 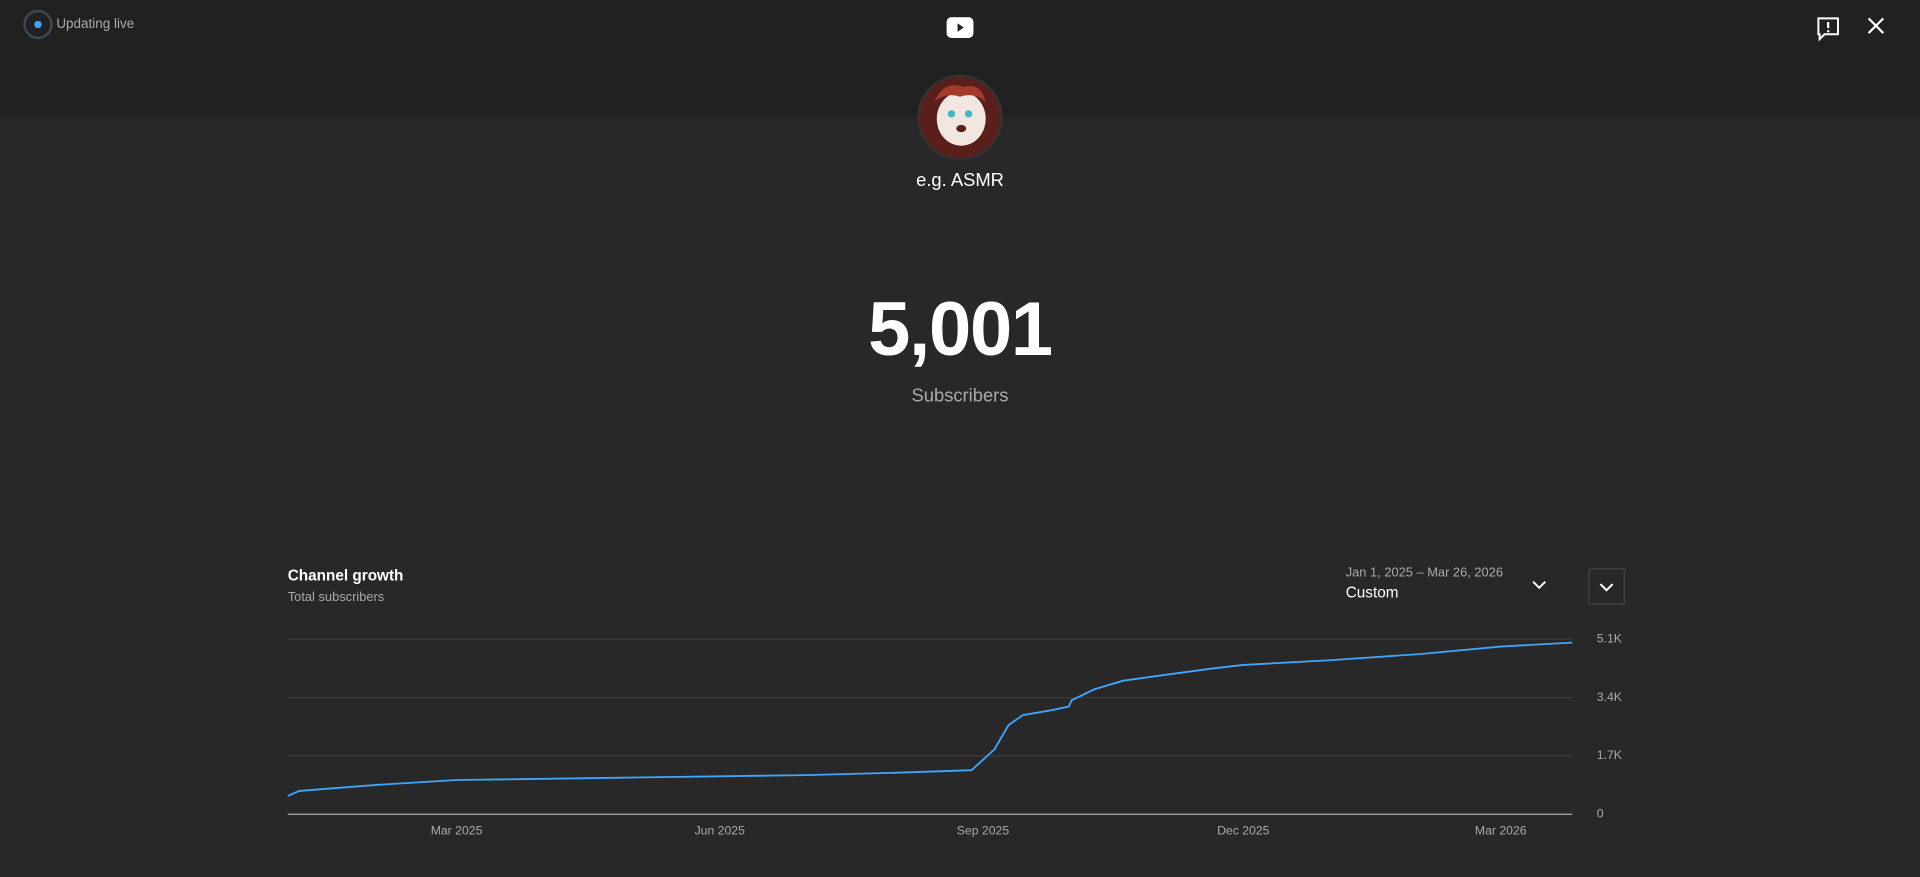 What do you see at coordinates (336, 597) in the screenshot?
I see `chart-subtitle: Total subscribers` at bounding box center [336, 597].